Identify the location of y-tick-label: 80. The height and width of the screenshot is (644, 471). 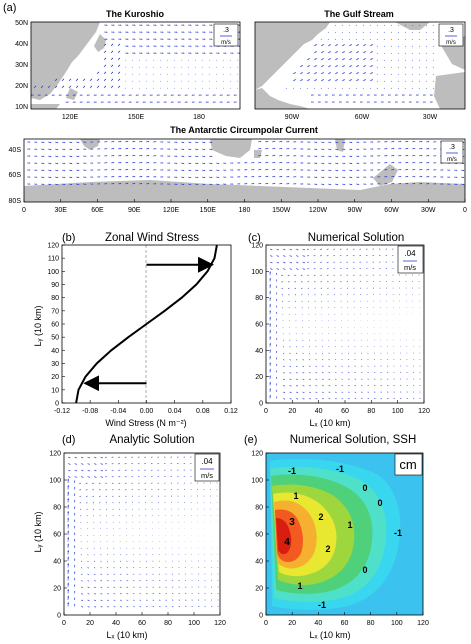
(259, 298).